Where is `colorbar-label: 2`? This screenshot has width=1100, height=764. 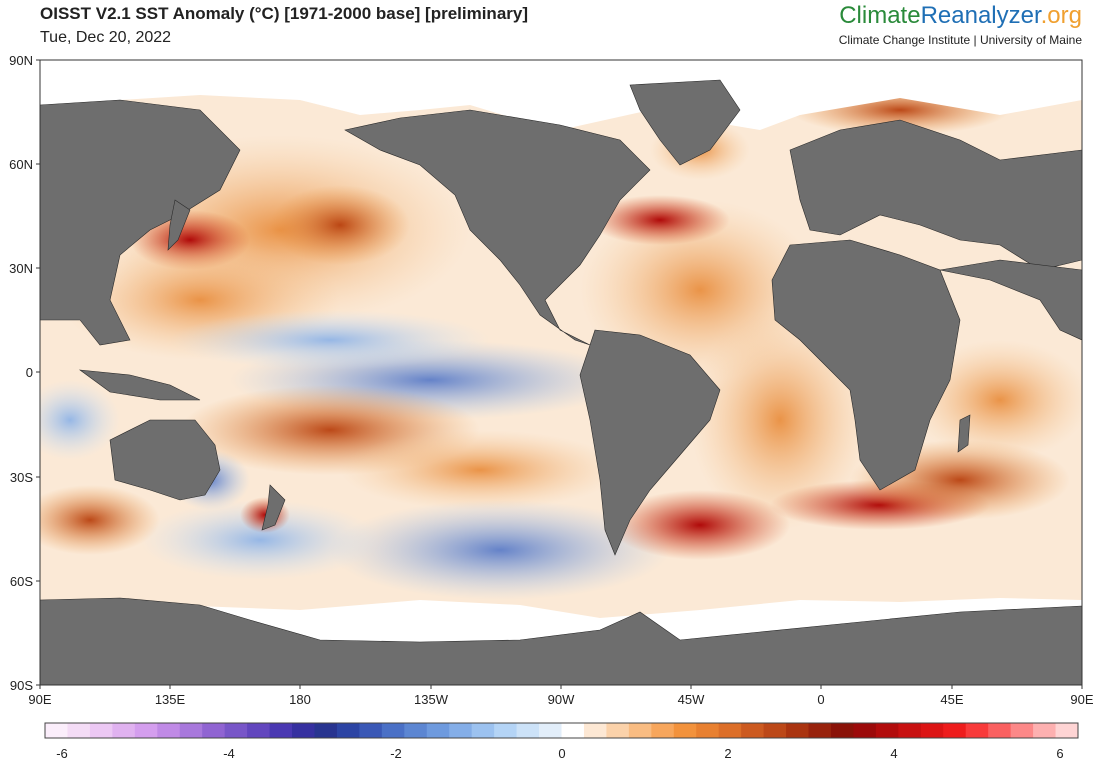
colorbar-label: 2 is located at coordinates (727, 753).